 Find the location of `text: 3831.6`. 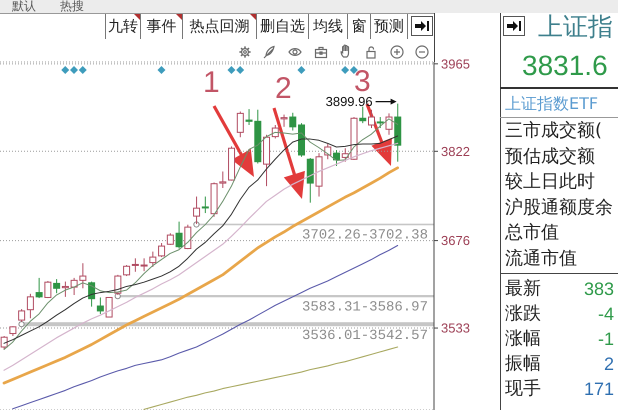

text: 3831.6 is located at coordinates (565, 65).